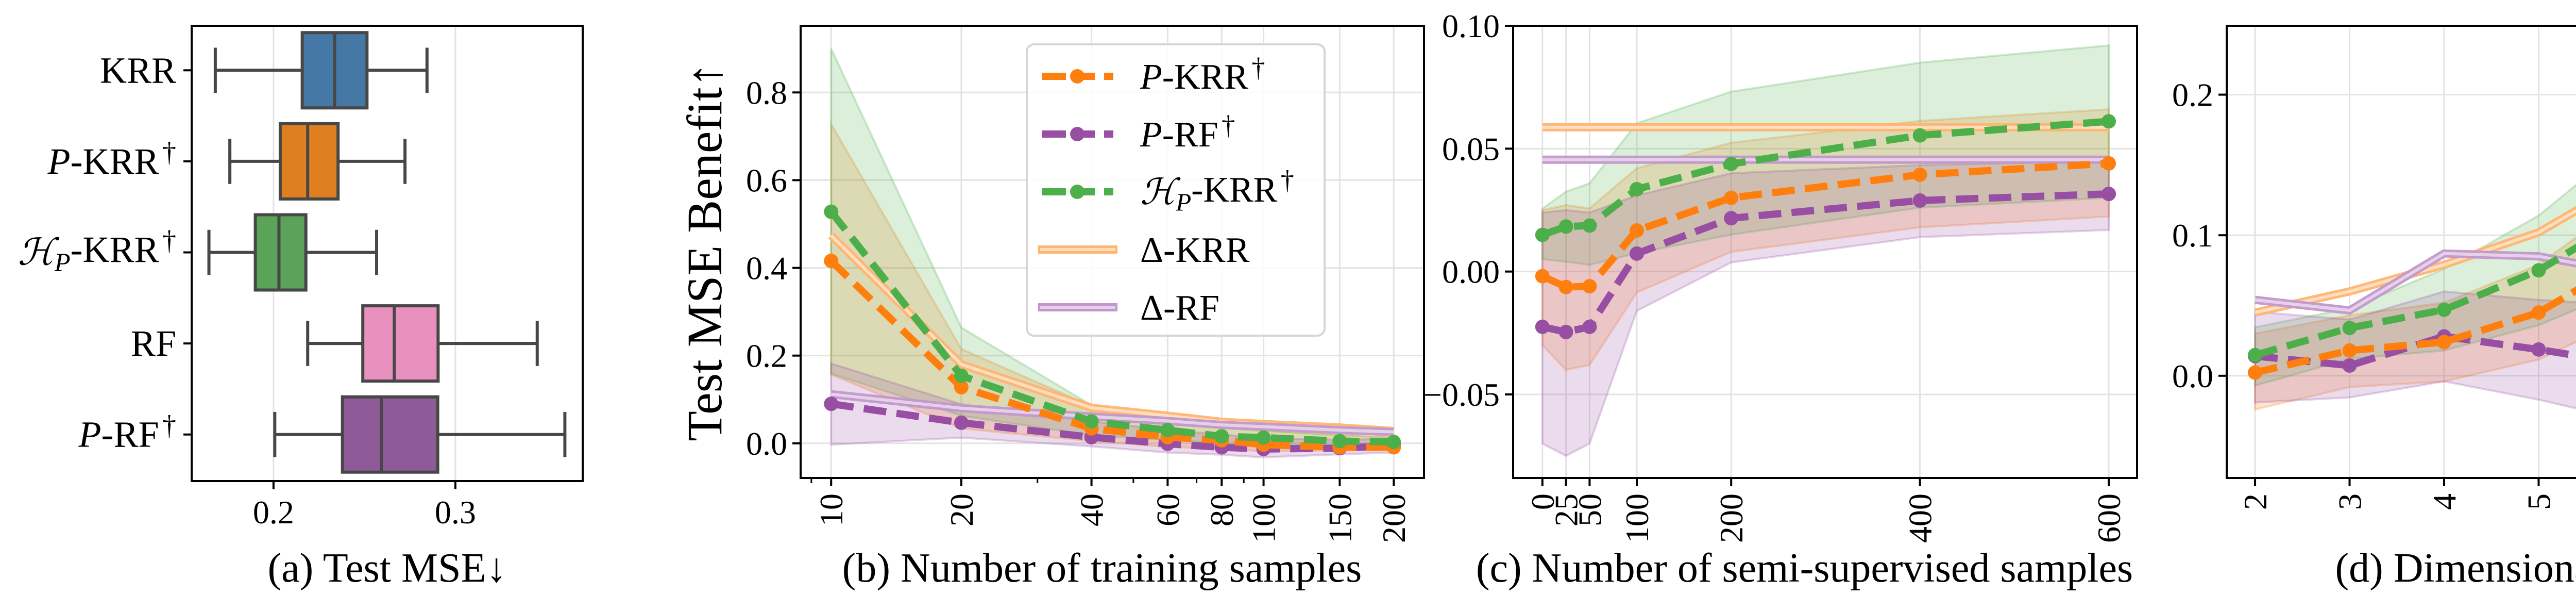 The width and height of the screenshot is (2576, 611). What do you see at coordinates (1128, 308) in the screenshot?
I see `legend-item-delta-rf: Δ-RF` at bounding box center [1128, 308].